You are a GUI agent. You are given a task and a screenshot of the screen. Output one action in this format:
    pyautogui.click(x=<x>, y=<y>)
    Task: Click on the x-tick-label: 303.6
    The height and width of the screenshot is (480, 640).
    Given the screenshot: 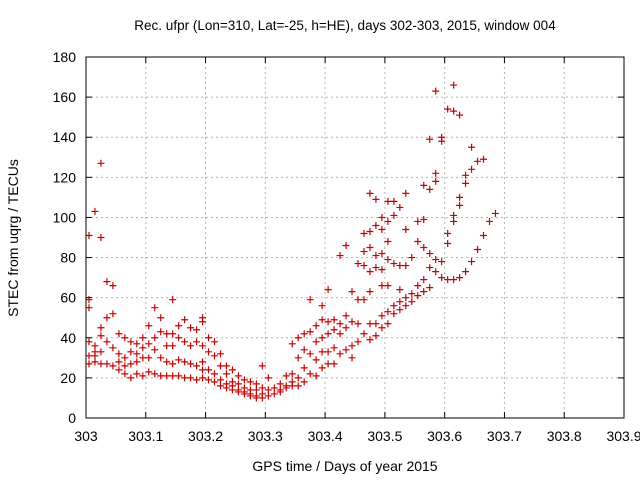 What is the action you would take?
    pyautogui.click(x=444, y=436)
    